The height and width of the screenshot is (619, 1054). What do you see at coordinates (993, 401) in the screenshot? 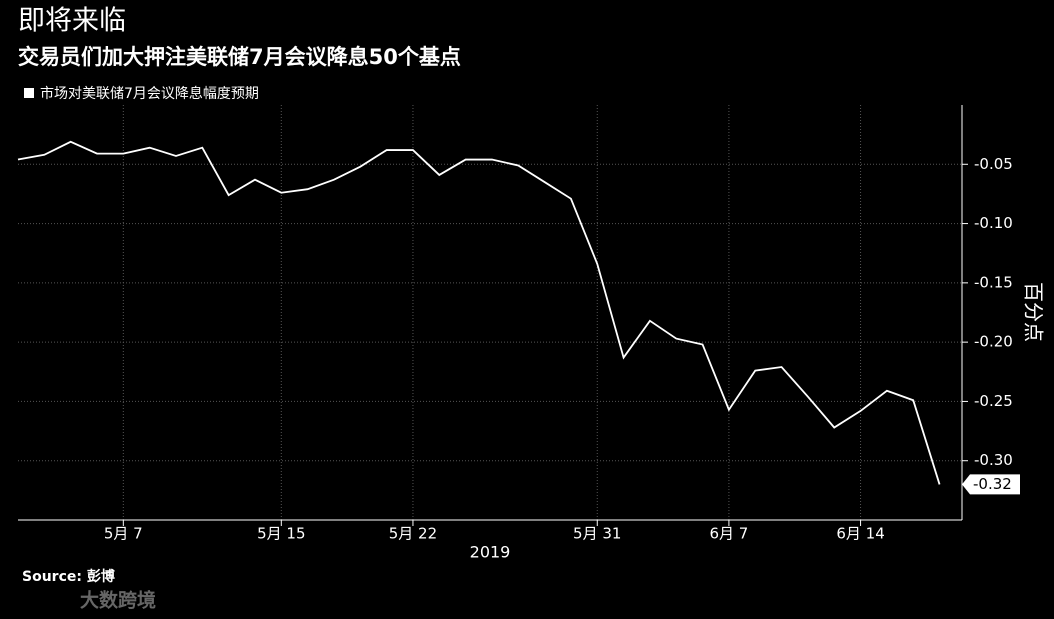
I see `y-tick-label: -0.25` at bounding box center [993, 401].